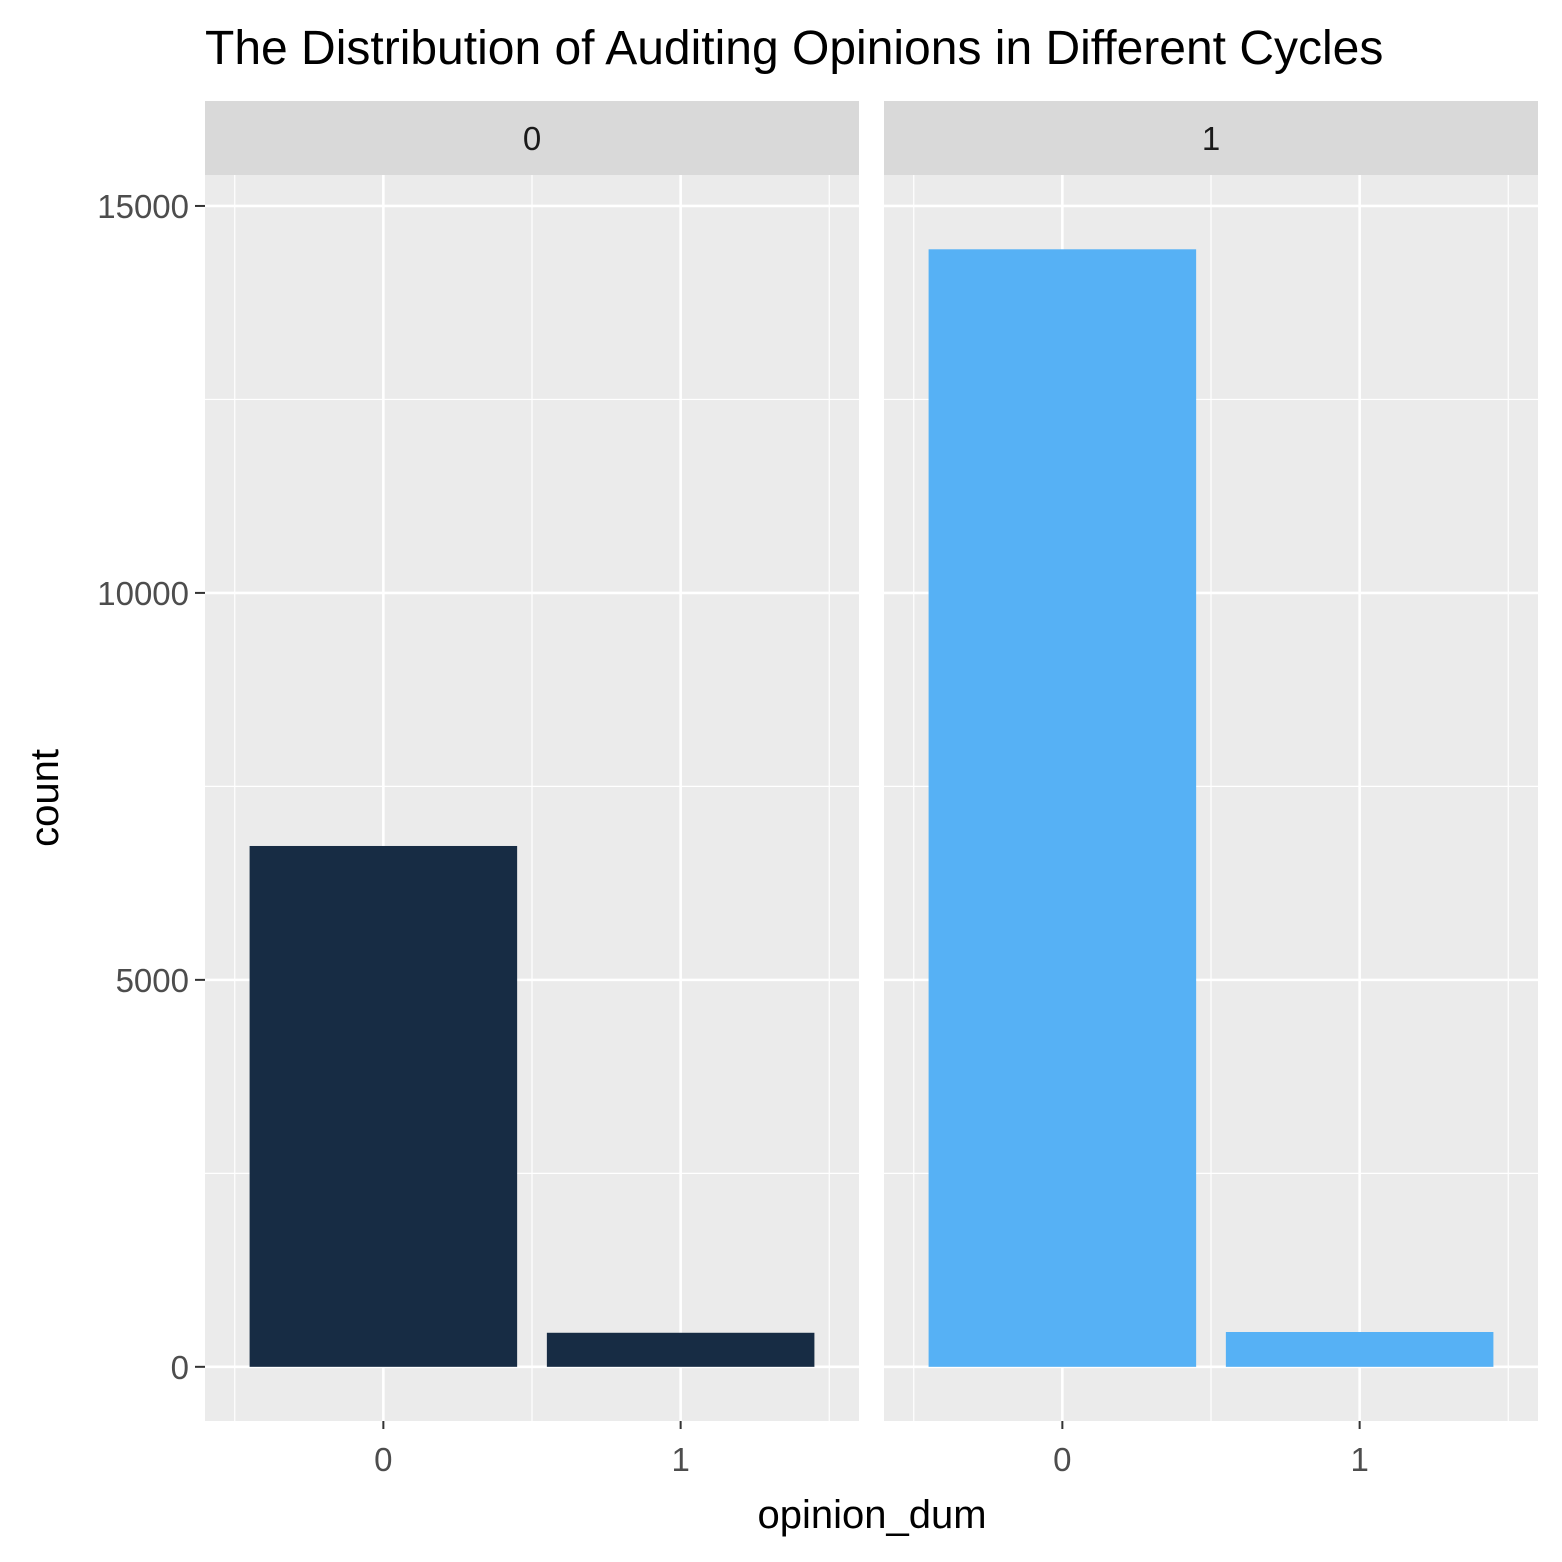  Describe the element at coordinates (152, 980) in the screenshot. I see `y-tick-label: 5000` at that location.